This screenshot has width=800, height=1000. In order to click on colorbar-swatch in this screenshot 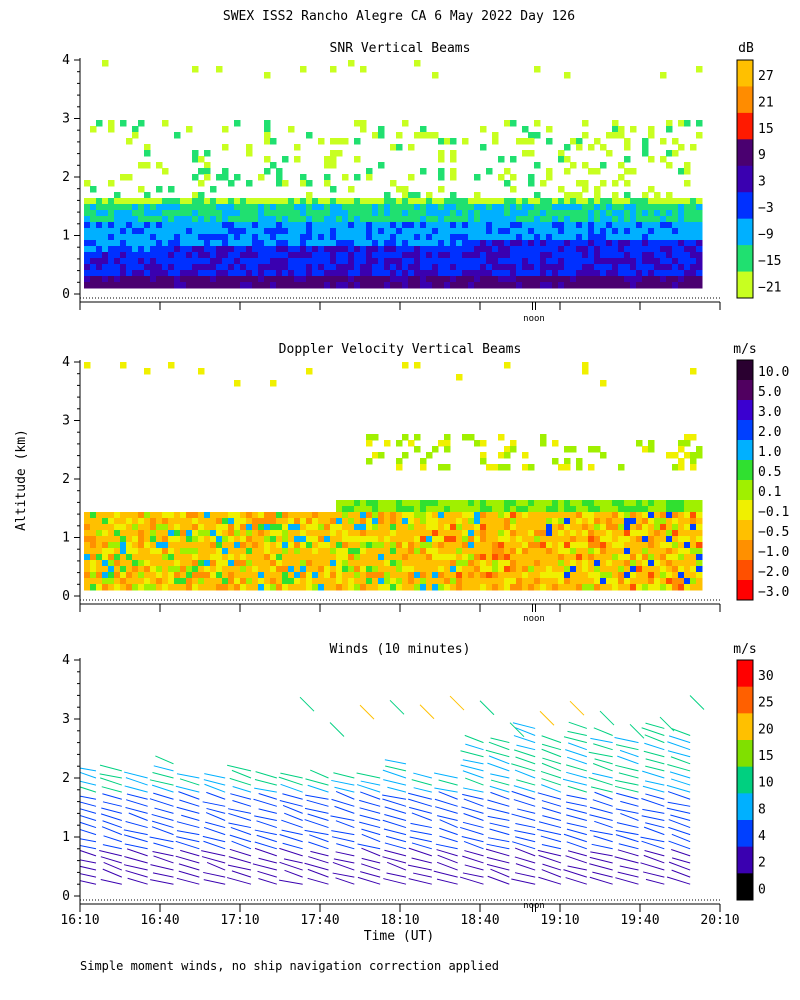, I will do `click(745, 727)`.